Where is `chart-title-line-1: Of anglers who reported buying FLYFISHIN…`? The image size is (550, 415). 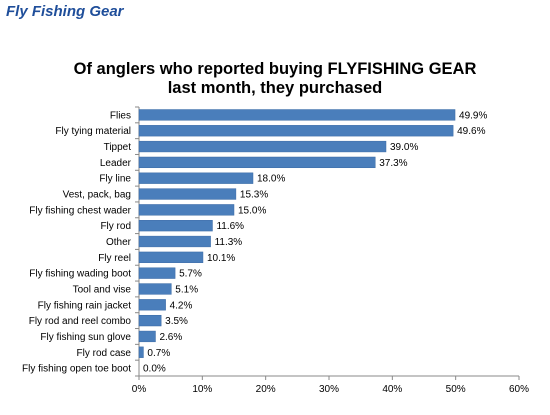
chart-title-line-1: Of anglers who reported buying FLYFISHIN… is located at coordinates (275, 69).